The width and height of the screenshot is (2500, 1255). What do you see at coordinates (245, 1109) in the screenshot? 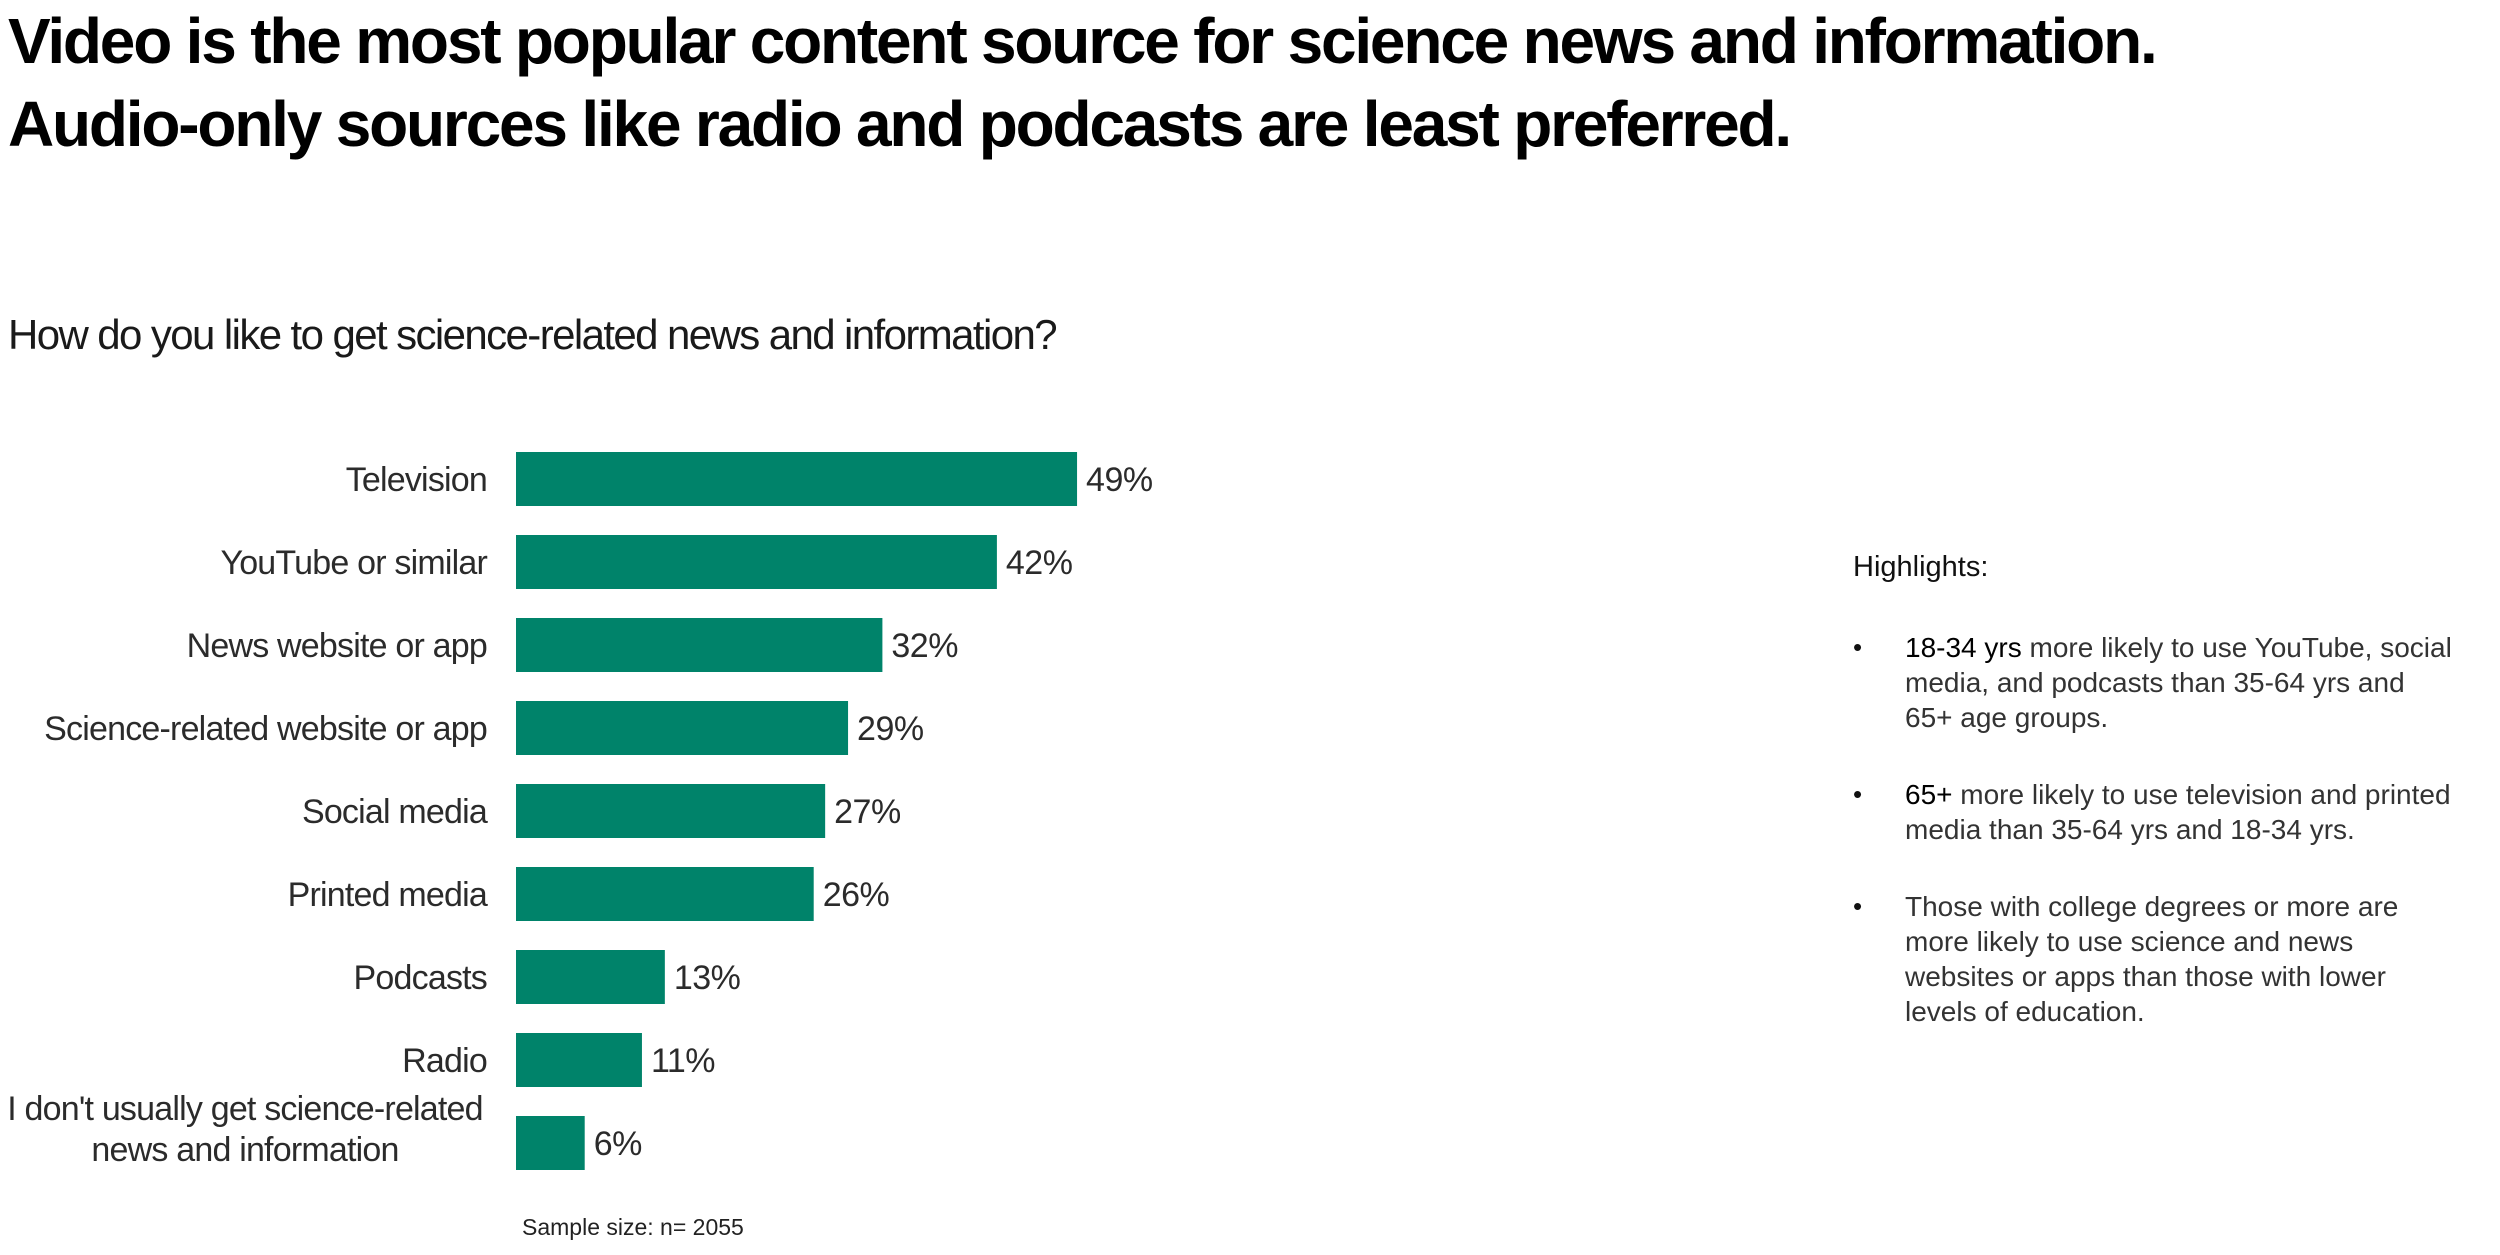
I see `category-label-line: I don't usually get science-related` at bounding box center [245, 1109].